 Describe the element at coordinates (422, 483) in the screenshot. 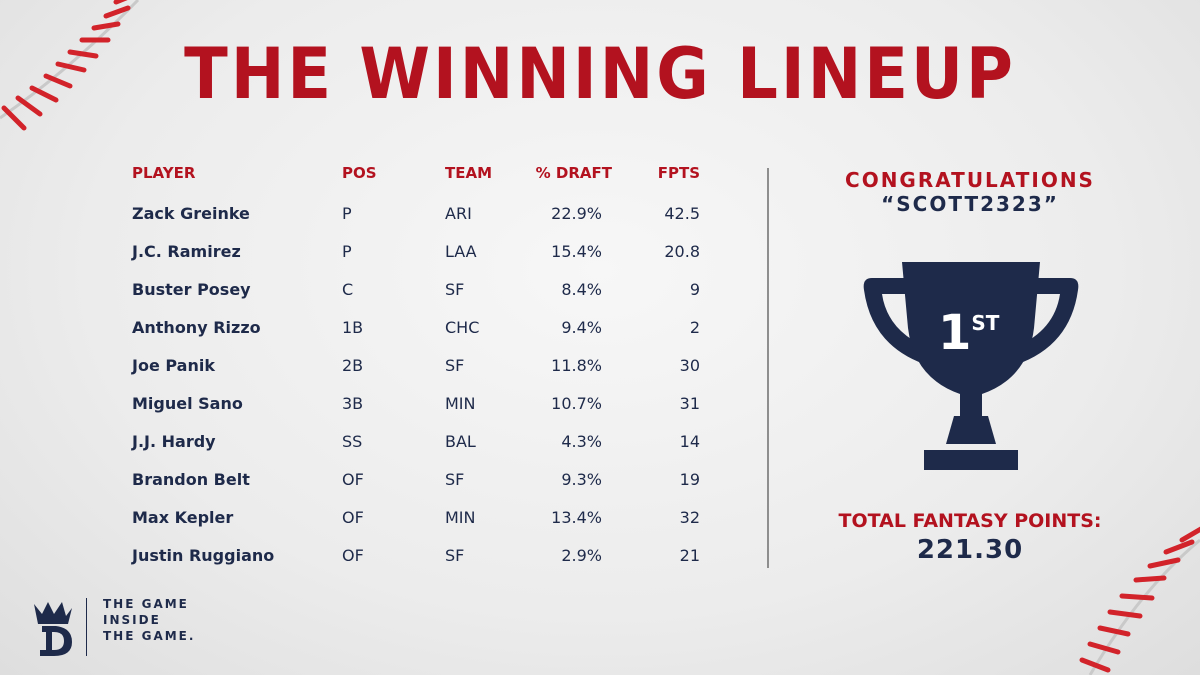

I see `table-row: Brandon Belt OF SF 9.3% 19` at that location.